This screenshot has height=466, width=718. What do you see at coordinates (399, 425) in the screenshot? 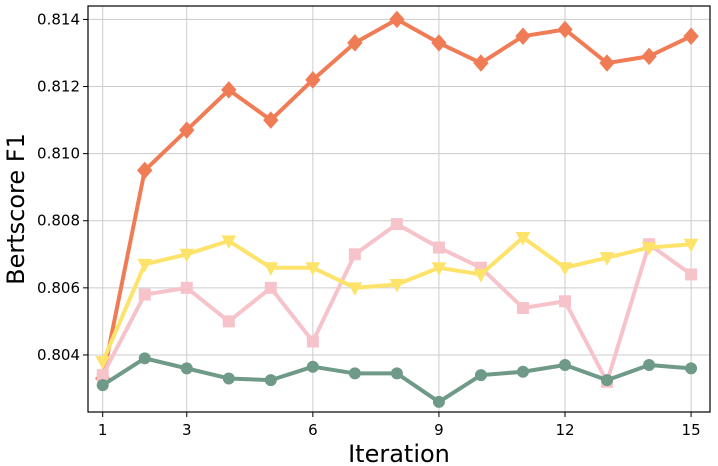
I see `x-axis-ticks: 1 3 6 9 12 15` at bounding box center [399, 425].